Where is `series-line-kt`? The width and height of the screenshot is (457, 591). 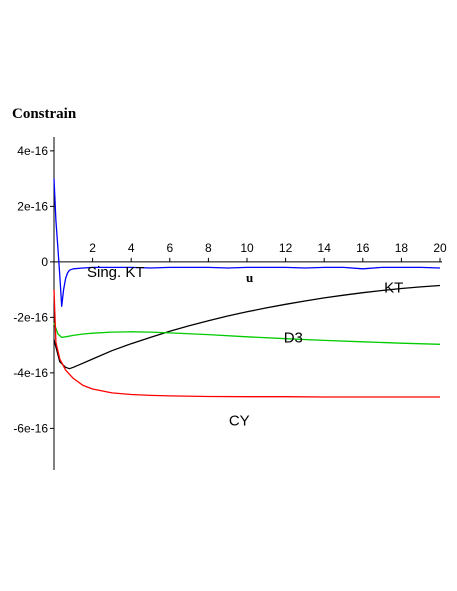 series-line-kt is located at coordinates (247, 327).